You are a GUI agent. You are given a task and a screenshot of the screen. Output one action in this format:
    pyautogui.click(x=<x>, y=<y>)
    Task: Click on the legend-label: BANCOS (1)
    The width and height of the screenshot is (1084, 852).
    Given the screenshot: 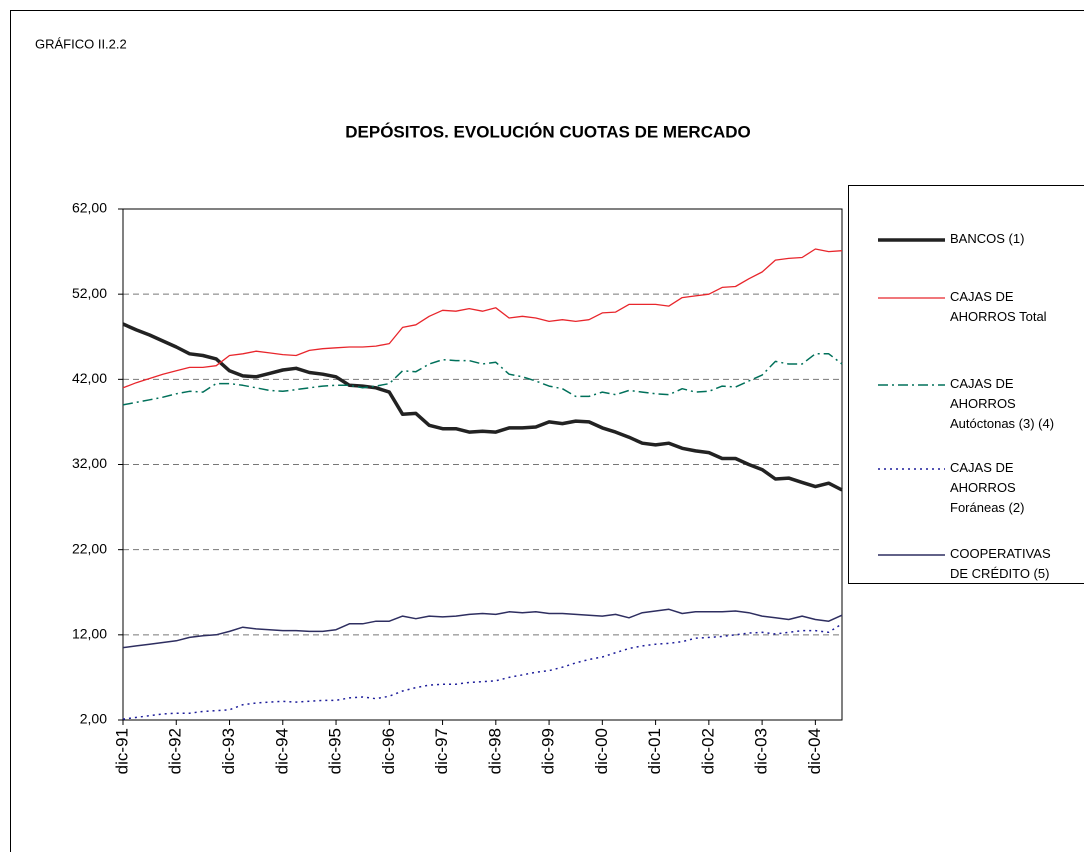 What is the action you would take?
    pyautogui.click(x=987, y=238)
    